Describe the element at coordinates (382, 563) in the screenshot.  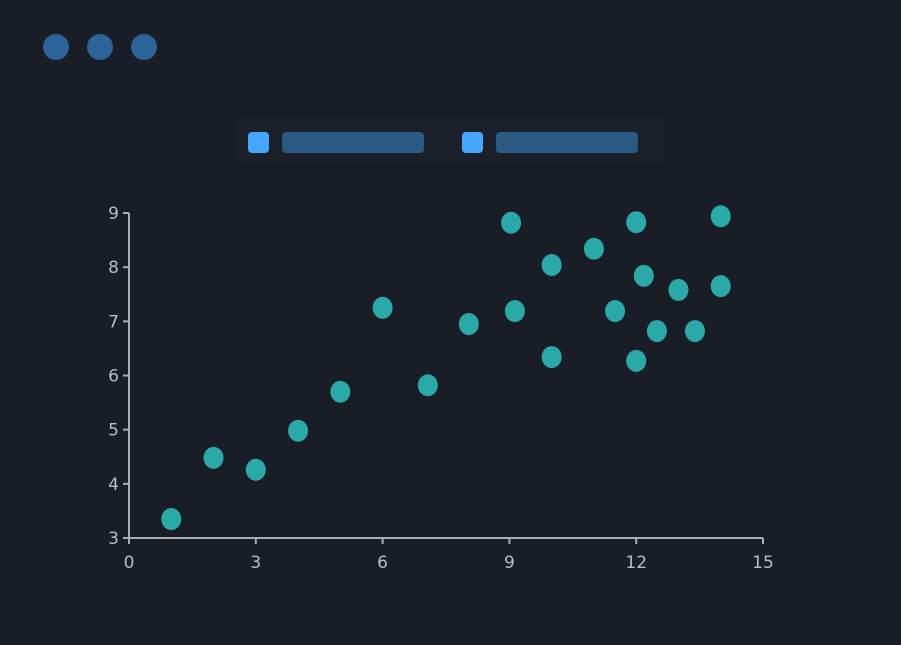
I see `x-tick-label: 6` at that location.